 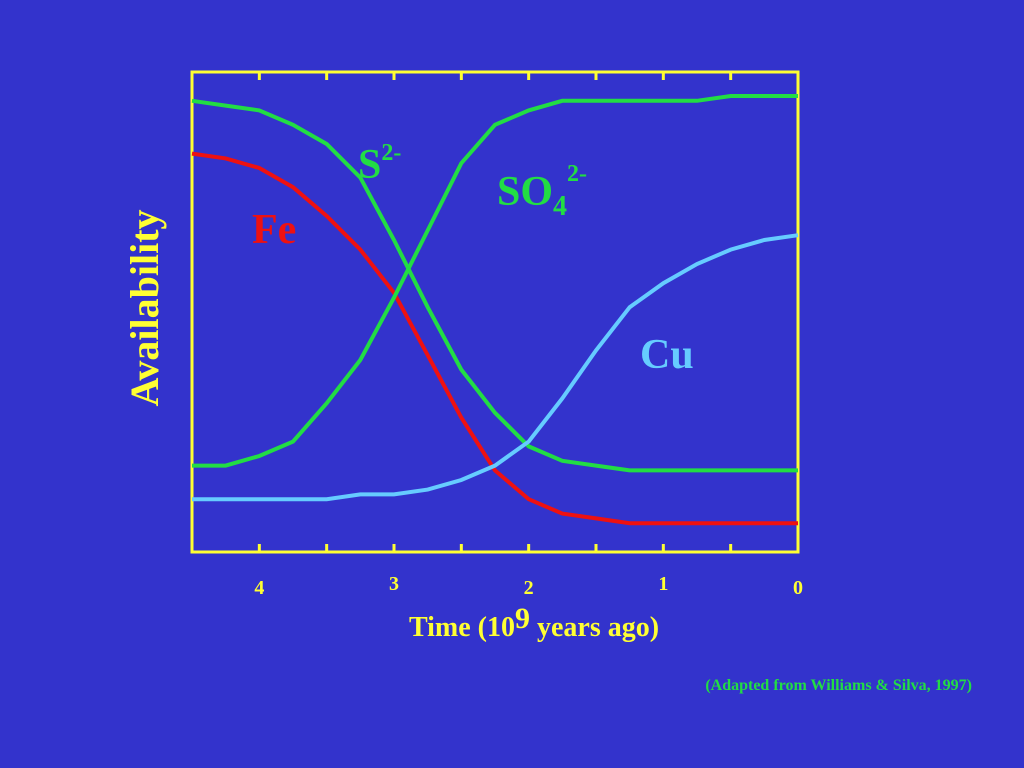 I want to click on series-label: Fe, so click(x=274, y=230).